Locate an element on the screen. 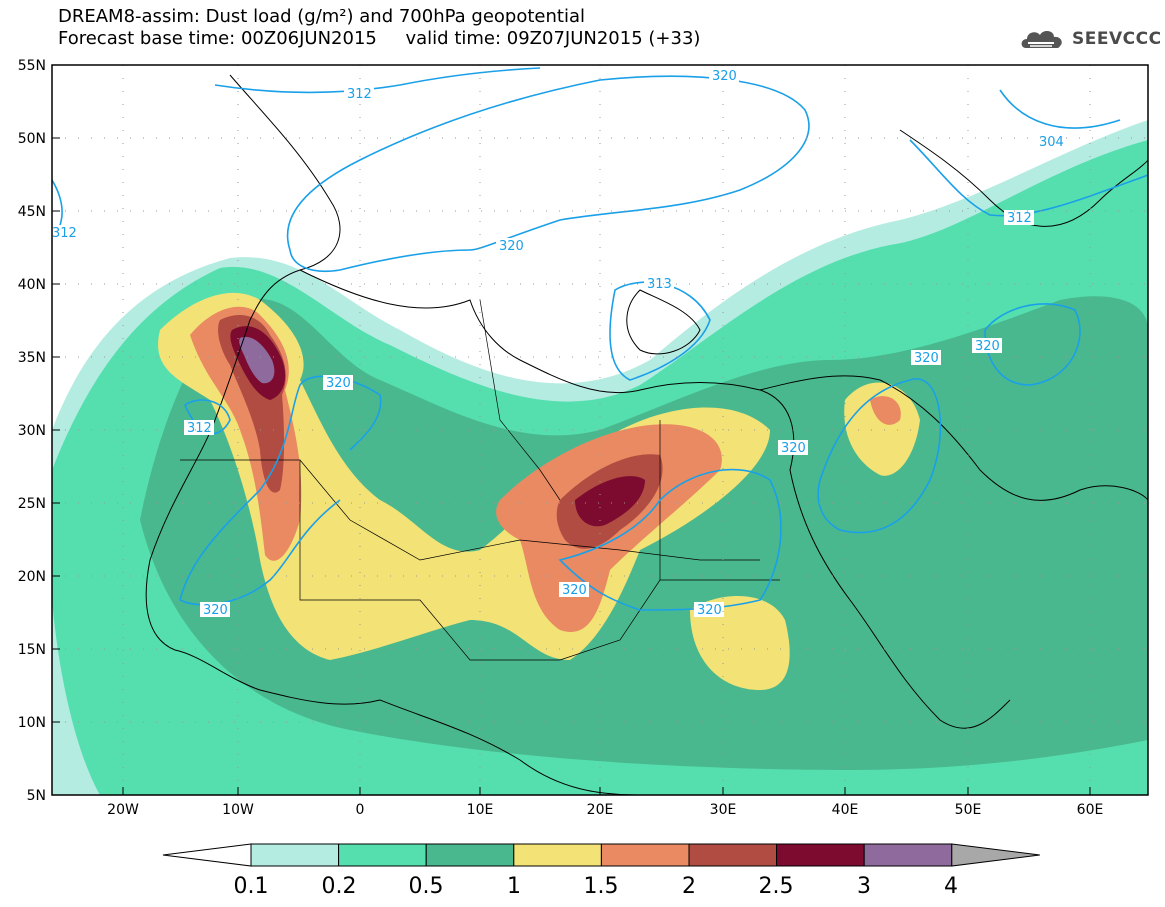 This screenshot has height=907, width=1165. contour-label-313: 313 is located at coordinates (659, 284).